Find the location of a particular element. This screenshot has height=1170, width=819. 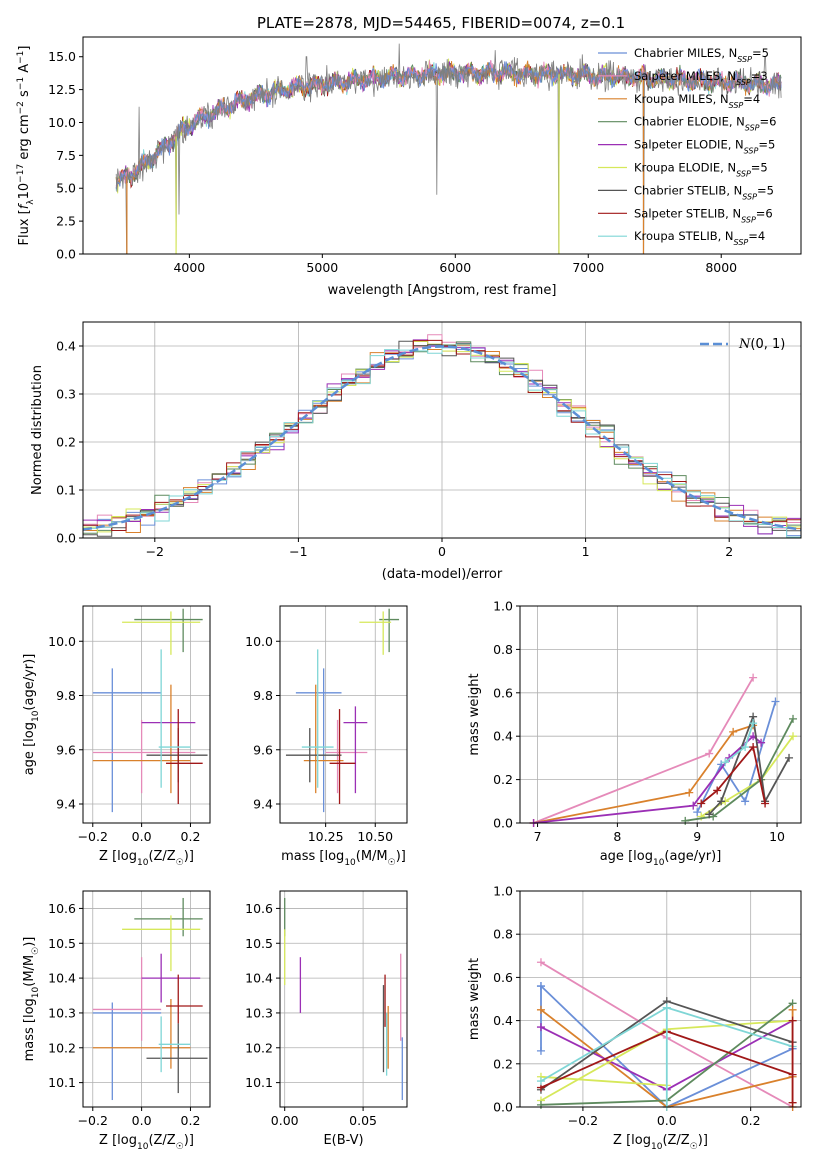

legend-text: Kroupa STELIB, N is located at coordinates (684, 236).